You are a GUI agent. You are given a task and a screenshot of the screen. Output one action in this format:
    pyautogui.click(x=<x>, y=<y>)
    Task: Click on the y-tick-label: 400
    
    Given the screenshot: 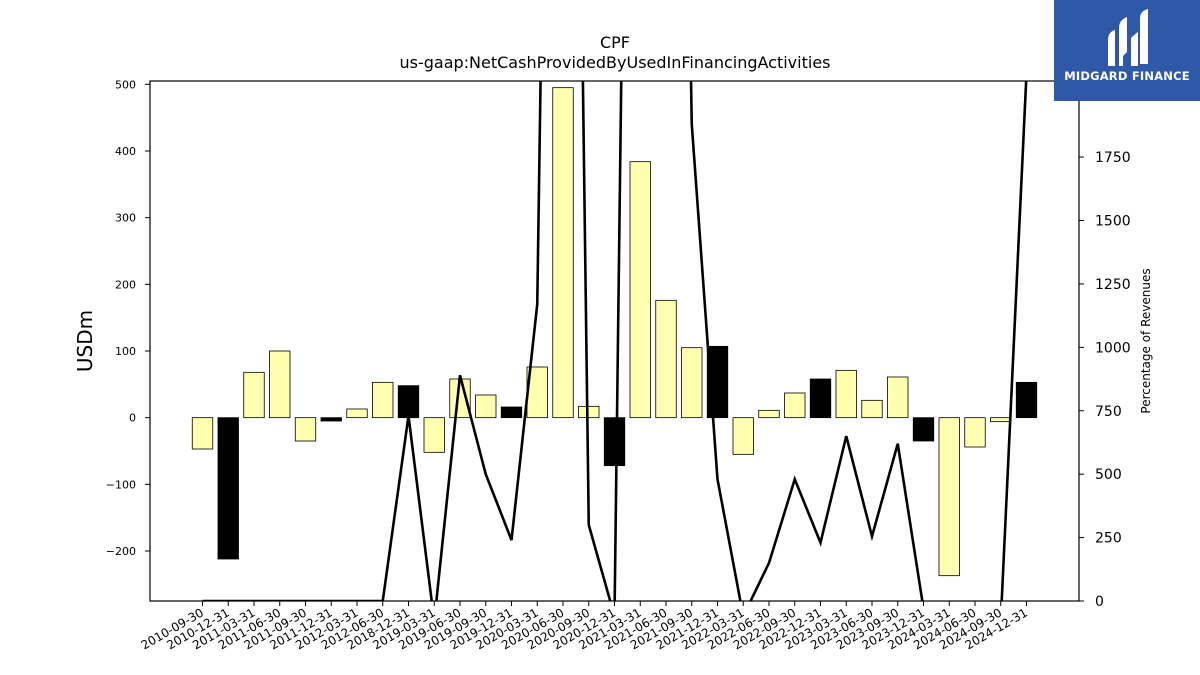 What is the action you would take?
    pyautogui.click(x=125, y=151)
    